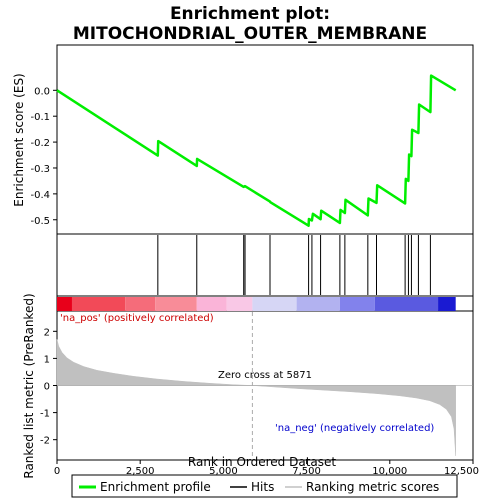 This screenshot has height=500, width=500. I want to click on es-y-tick-label-5: -0.5, so click(40, 221).